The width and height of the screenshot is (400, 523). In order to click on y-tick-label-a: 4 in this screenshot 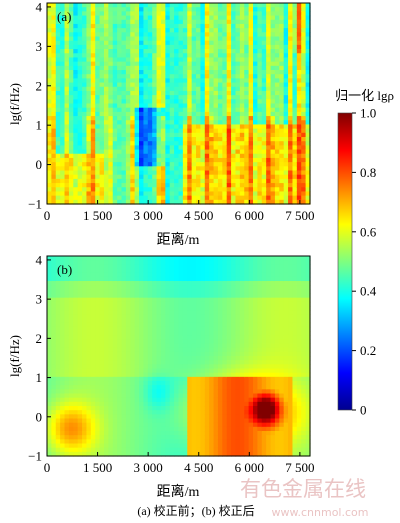, I will do `click(39, 7)`.